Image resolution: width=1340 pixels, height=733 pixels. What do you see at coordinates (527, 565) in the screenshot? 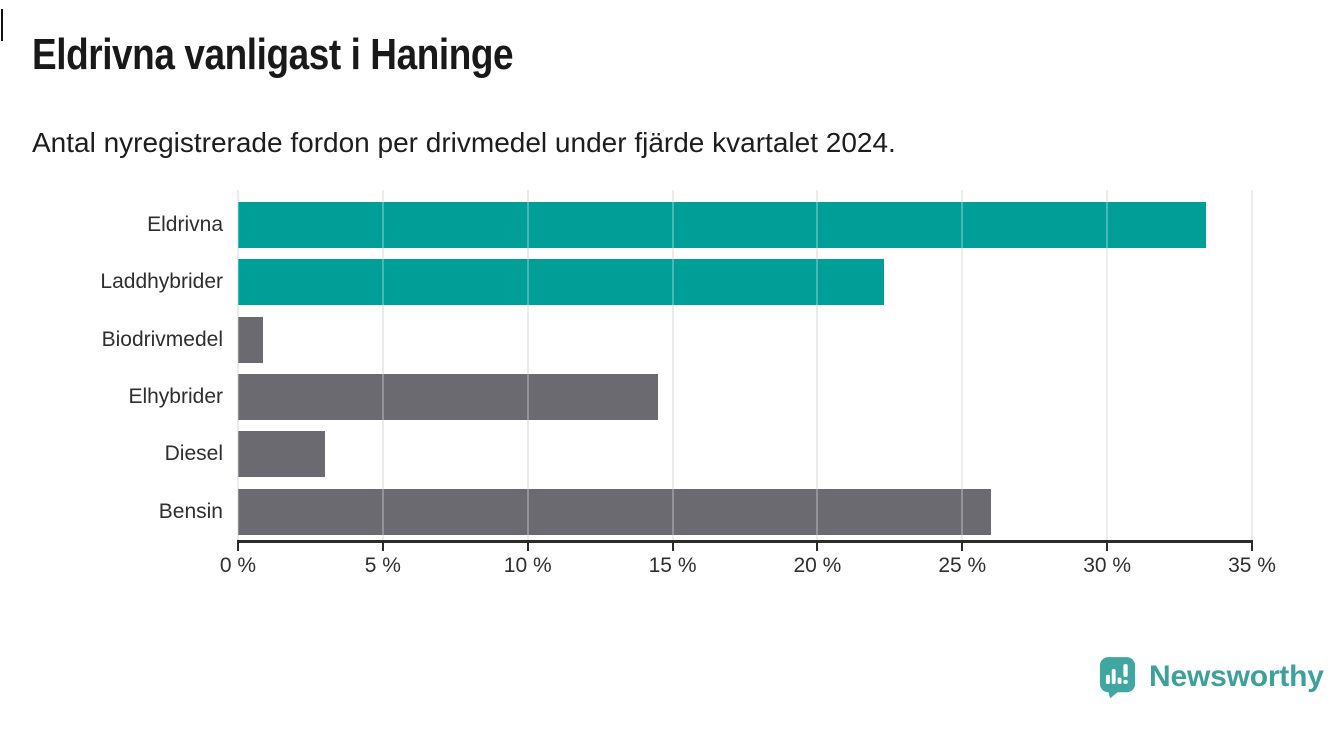
I see `x-tick-label-10: 10 %` at bounding box center [527, 565].